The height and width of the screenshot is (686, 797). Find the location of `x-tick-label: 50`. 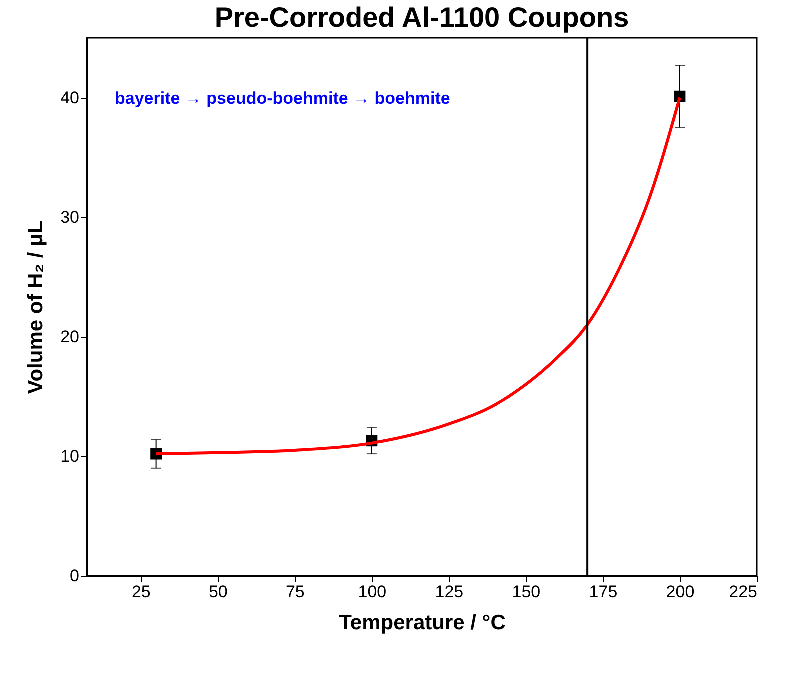

x-tick-label: 50 is located at coordinates (218, 592).